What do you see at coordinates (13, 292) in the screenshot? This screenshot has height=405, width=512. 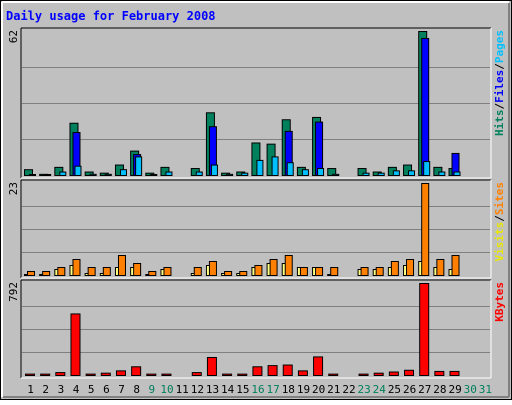 I see `panel-max-label: 792` at bounding box center [13, 292].